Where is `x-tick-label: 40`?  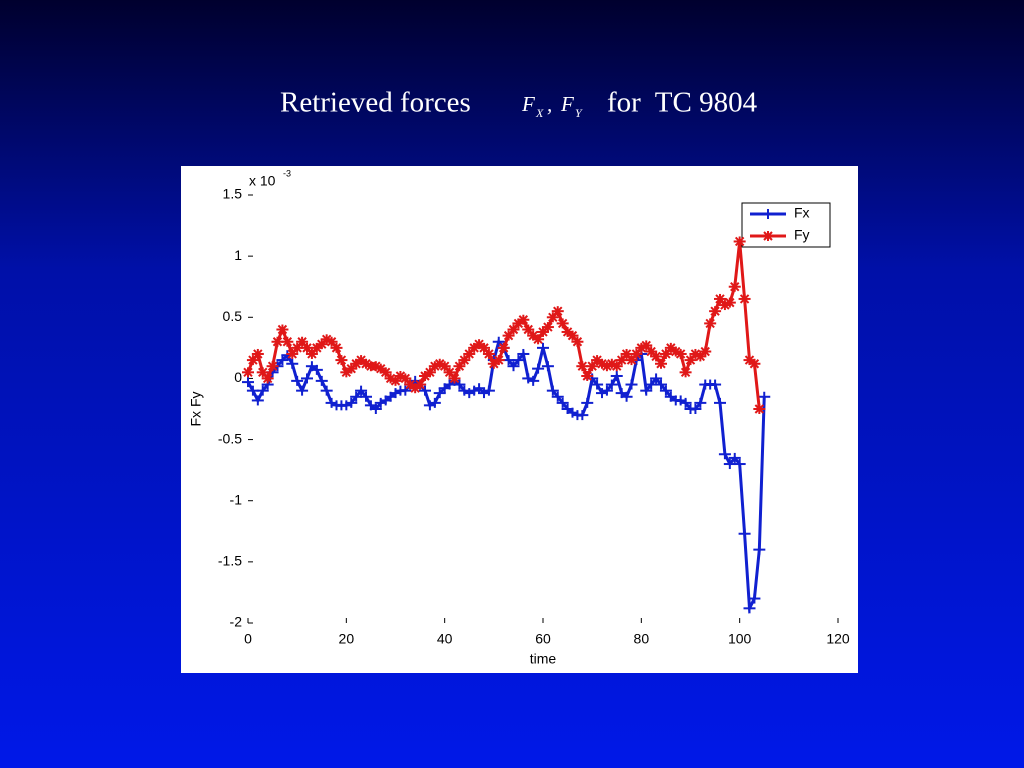 x-tick-label: 40 is located at coordinates (445, 639).